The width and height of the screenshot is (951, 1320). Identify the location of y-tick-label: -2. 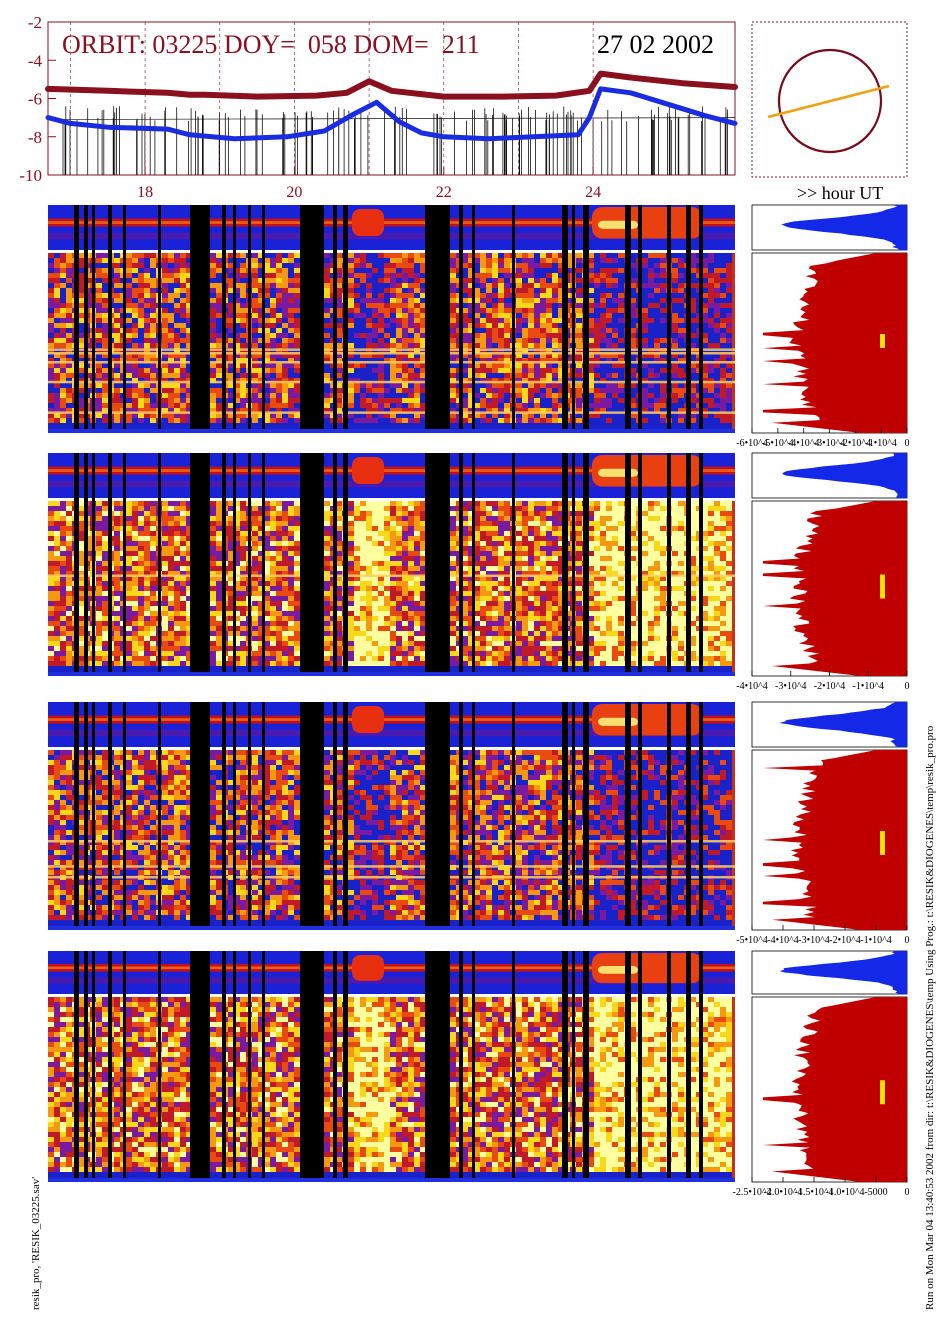
(35, 22).